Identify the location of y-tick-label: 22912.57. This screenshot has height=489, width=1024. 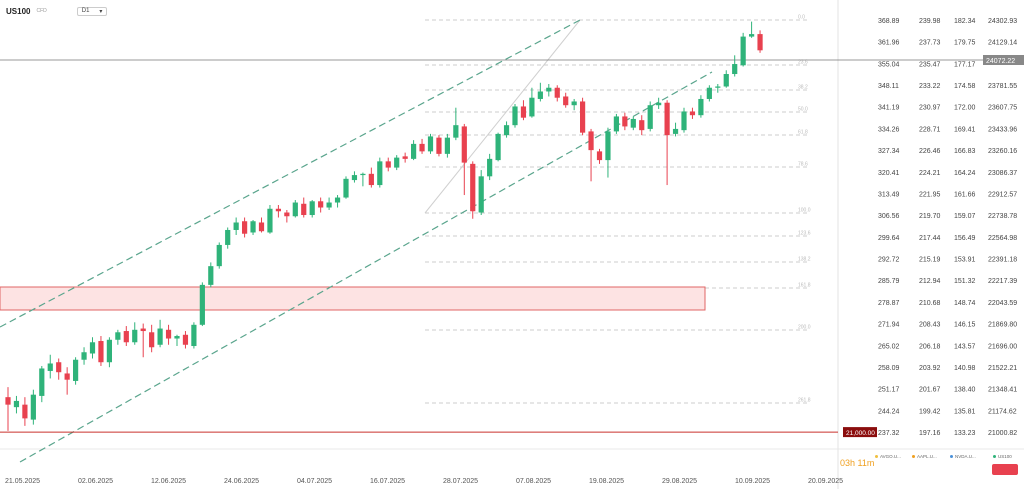
(1002, 194).